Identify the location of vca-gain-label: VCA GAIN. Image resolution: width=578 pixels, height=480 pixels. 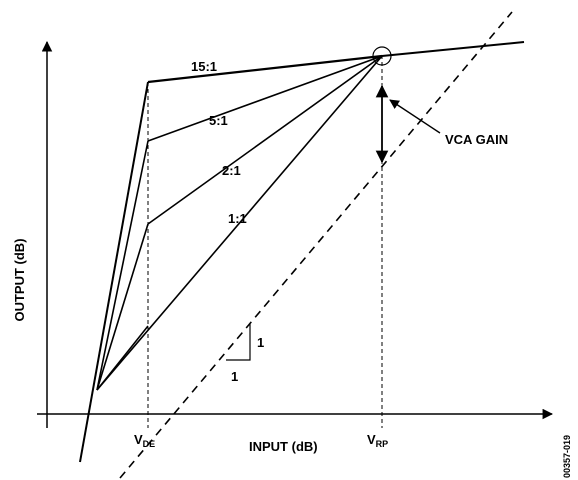
(476, 139).